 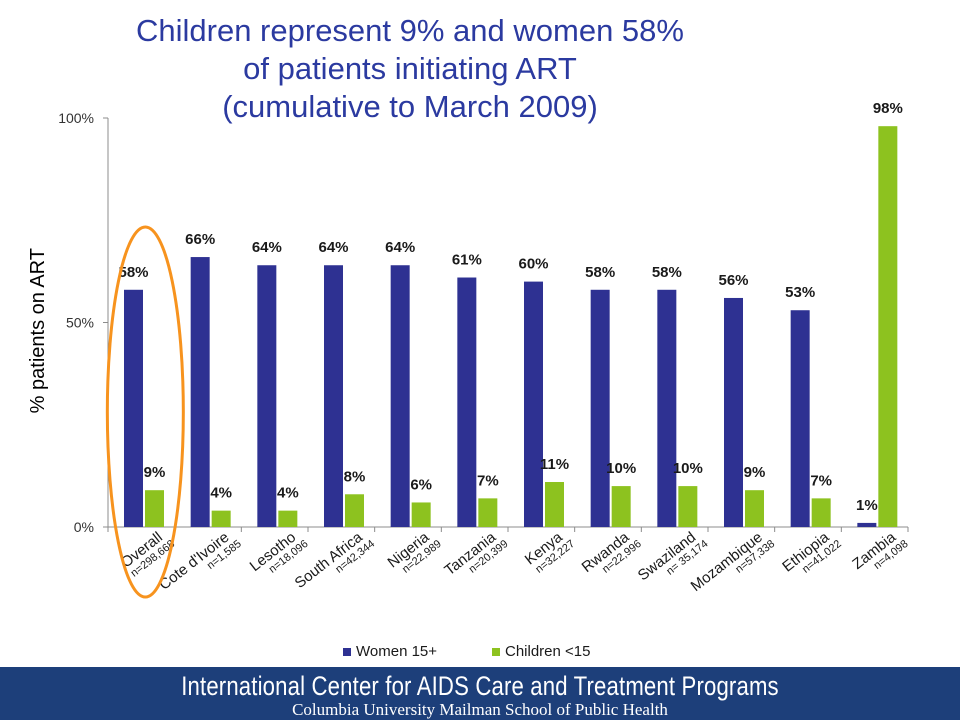 What do you see at coordinates (288, 493) in the screenshot?
I see `data-label-children-2: 4%` at bounding box center [288, 493].